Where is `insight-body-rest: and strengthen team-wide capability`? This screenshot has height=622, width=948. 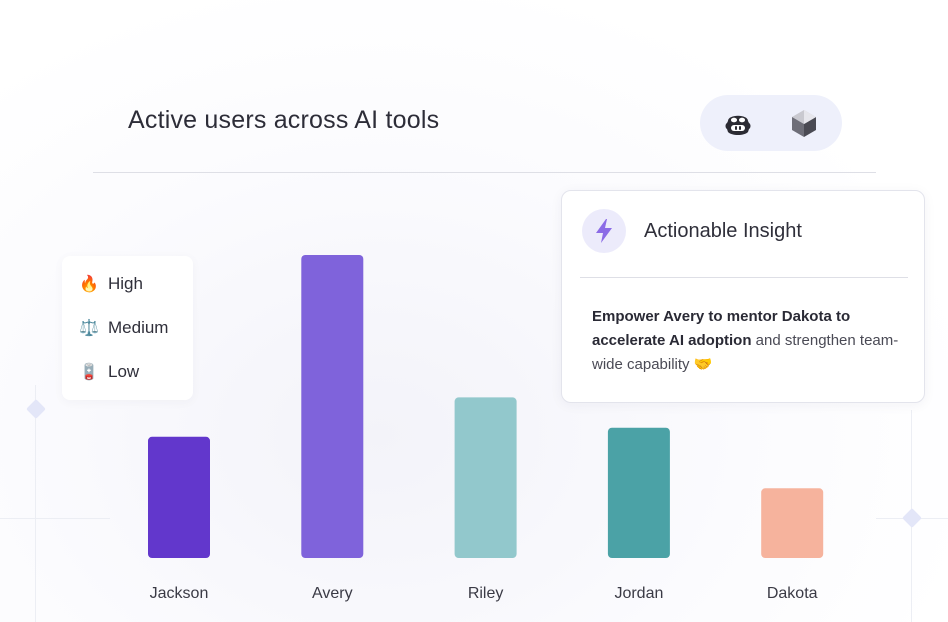 insight-body-rest: and strengthen team-wide capability is located at coordinates (745, 352).